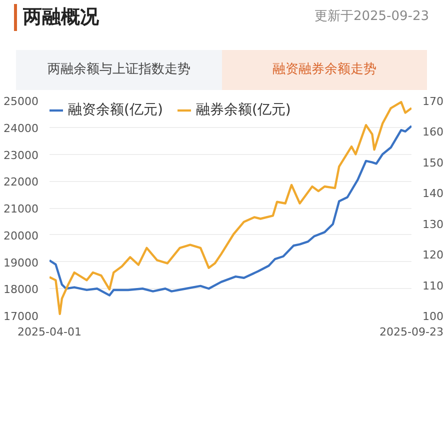 The image size is (447, 421). What do you see at coordinates (324, 70) in the screenshot?
I see `text: 融资融券余额走势` at bounding box center [324, 70].